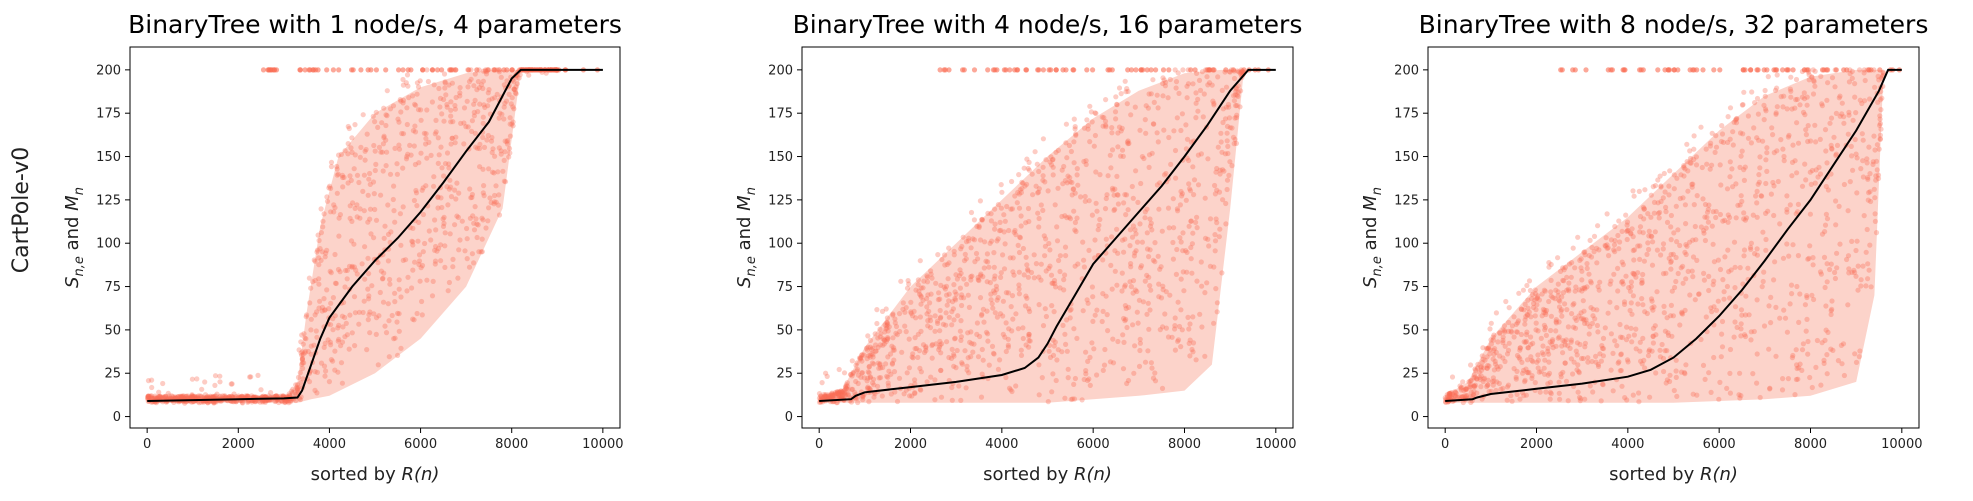 The image size is (1973, 501). I want to click on y-tick-label: 100, so click(1406, 244).